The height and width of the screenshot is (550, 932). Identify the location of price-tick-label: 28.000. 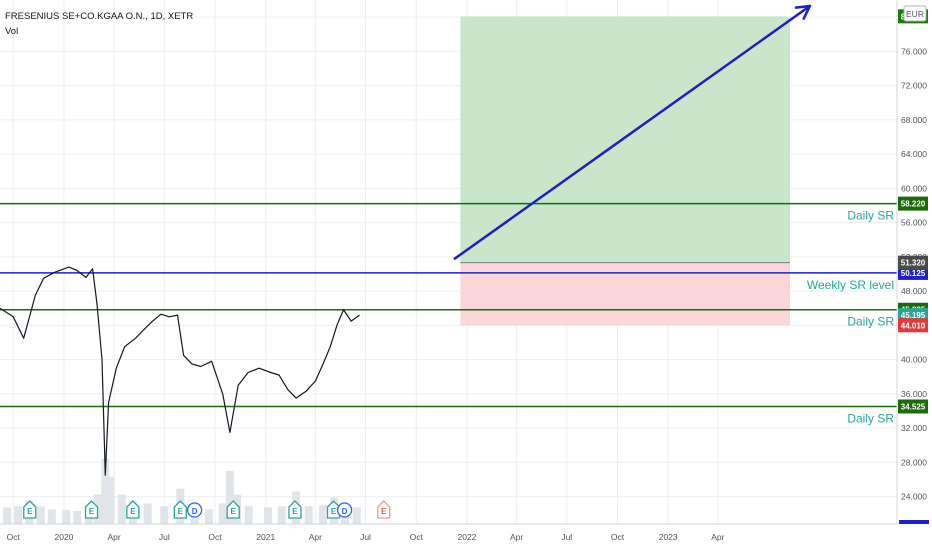
(914, 462).